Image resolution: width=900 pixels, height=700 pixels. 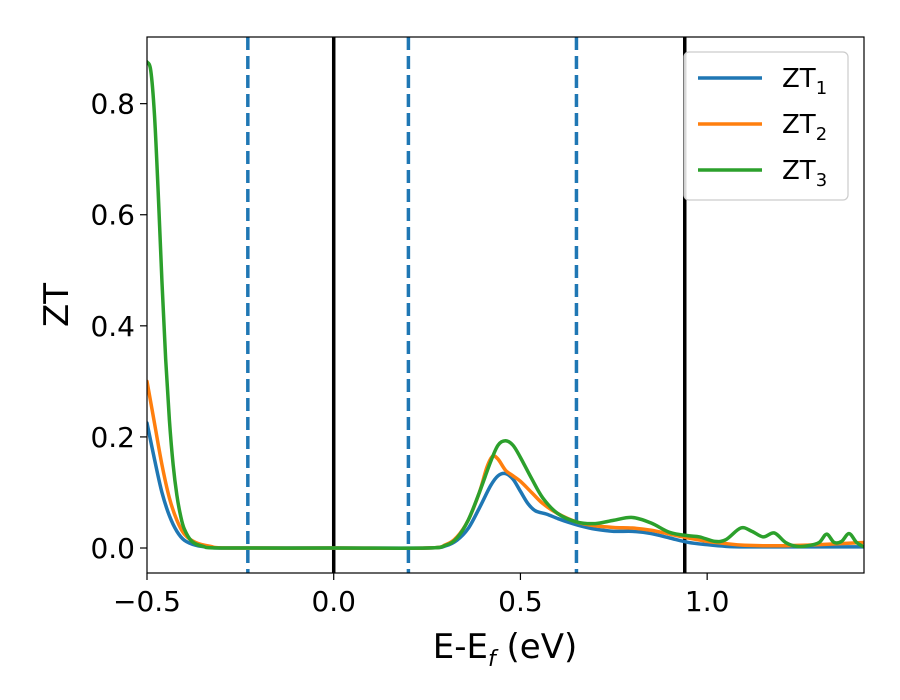 I want to click on x-axis-ticks: −0.5 0.0 0.5 1.0, so click(x=421, y=595).